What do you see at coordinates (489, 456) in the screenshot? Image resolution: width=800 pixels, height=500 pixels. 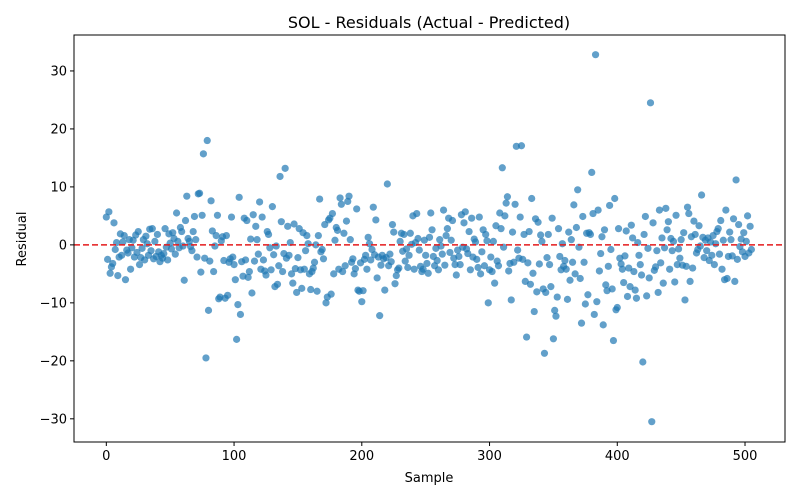 I see `x-tick-label: 300` at bounding box center [489, 456].